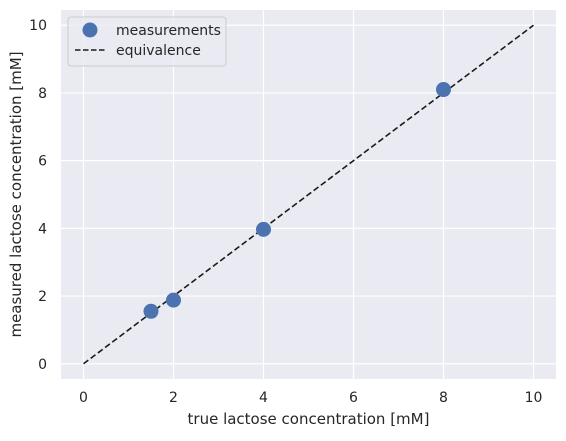 This screenshot has width=566, height=441. What do you see at coordinates (16, 194) in the screenshot?
I see `y-axis-label: measured lactose concentration [mM]` at bounding box center [16, 194].